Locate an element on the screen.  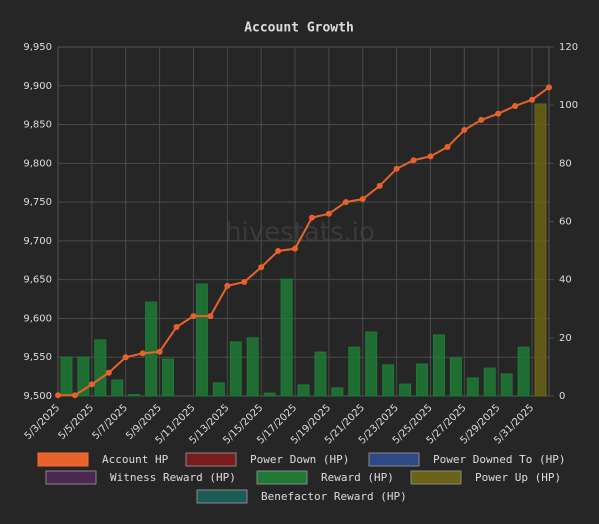
legend-label: Benefactor Reward (HP) is located at coordinates (334, 496).